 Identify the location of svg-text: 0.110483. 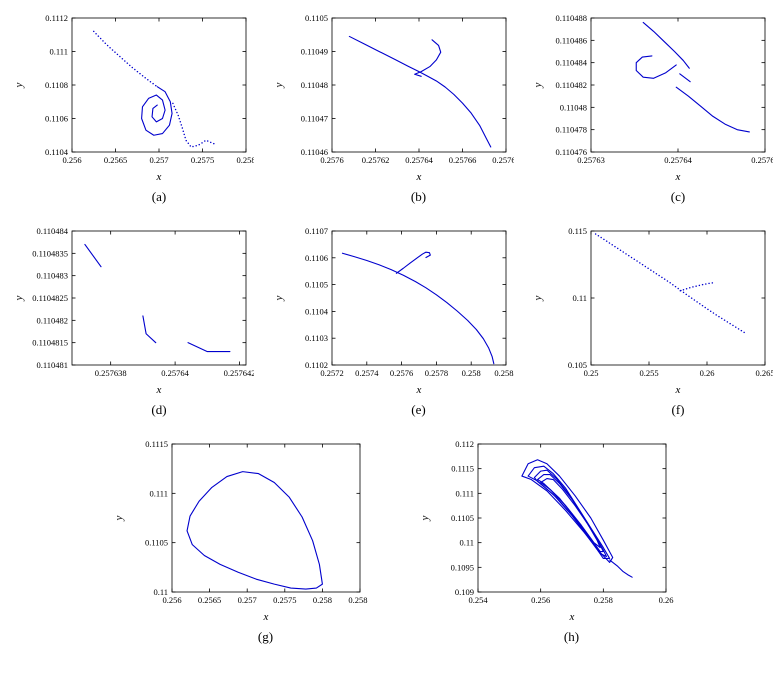
(52, 276).